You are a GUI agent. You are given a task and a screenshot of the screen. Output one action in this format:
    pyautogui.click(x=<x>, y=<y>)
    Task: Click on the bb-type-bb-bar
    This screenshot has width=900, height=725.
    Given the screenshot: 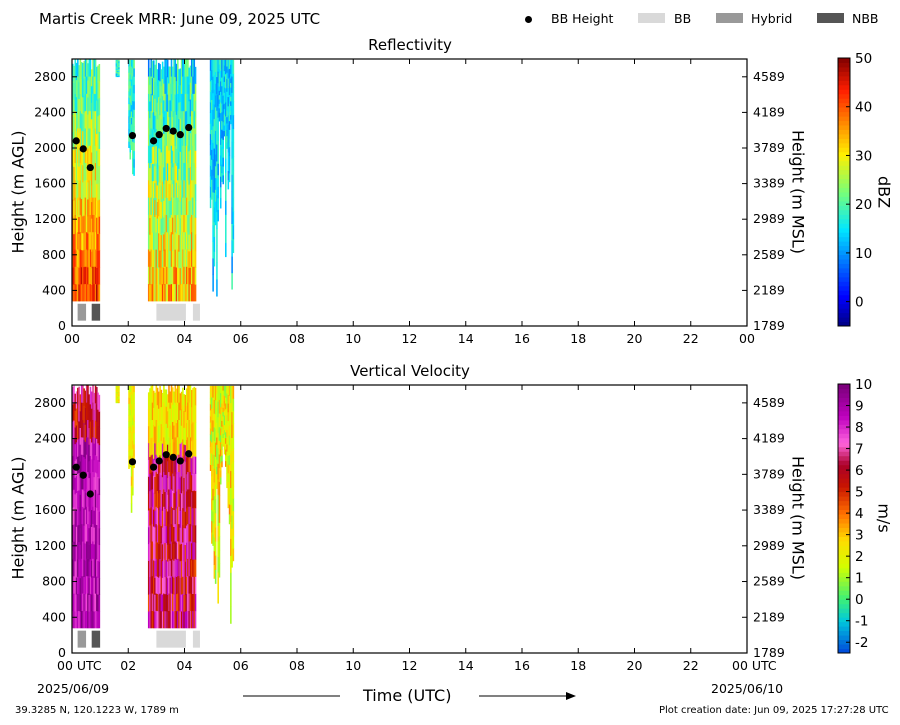 What is the action you would take?
    pyautogui.click(x=196, y=639)
    